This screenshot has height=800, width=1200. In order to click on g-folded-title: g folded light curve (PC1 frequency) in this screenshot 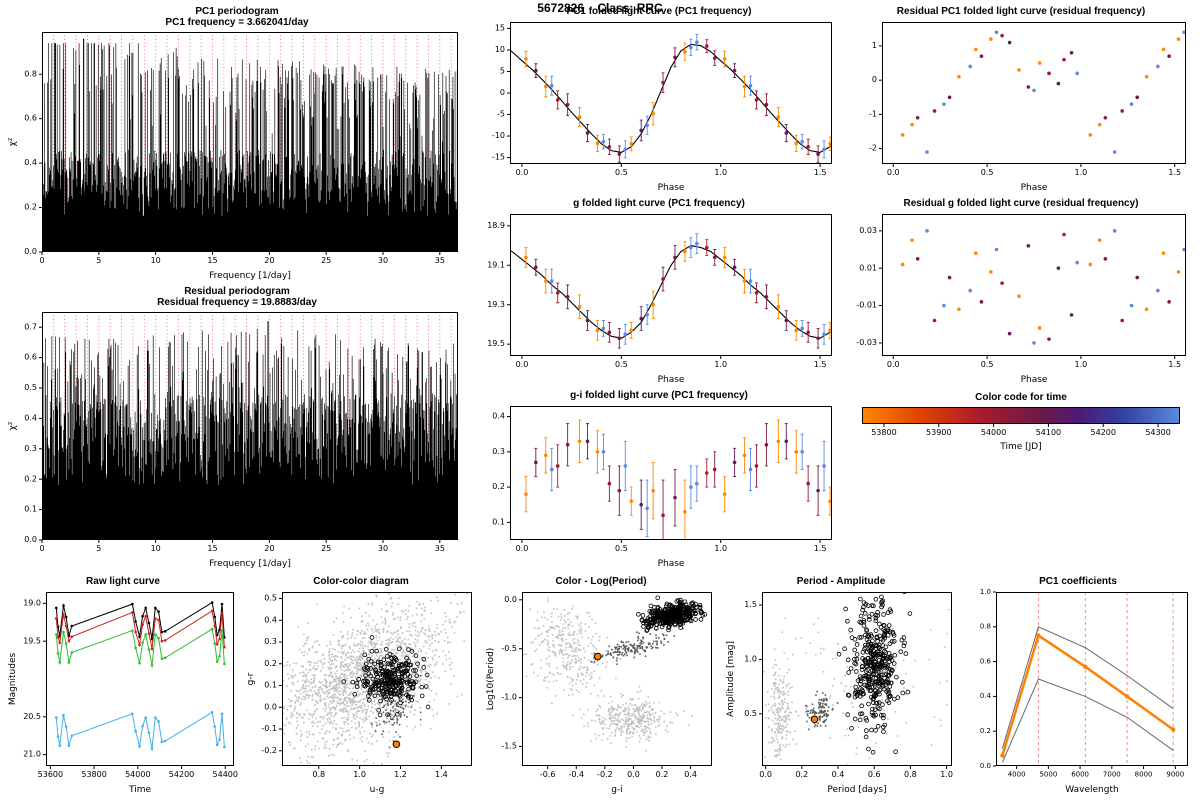, I will do `click(659, 203)`.